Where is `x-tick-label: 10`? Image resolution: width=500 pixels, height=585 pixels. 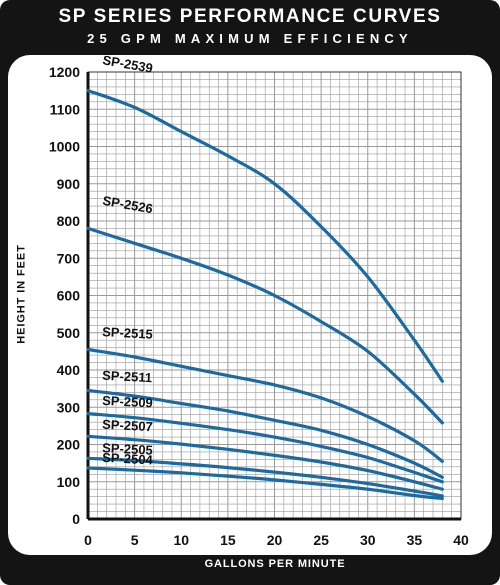 x-tick-label: 10 is located at coordinates (181, 540).